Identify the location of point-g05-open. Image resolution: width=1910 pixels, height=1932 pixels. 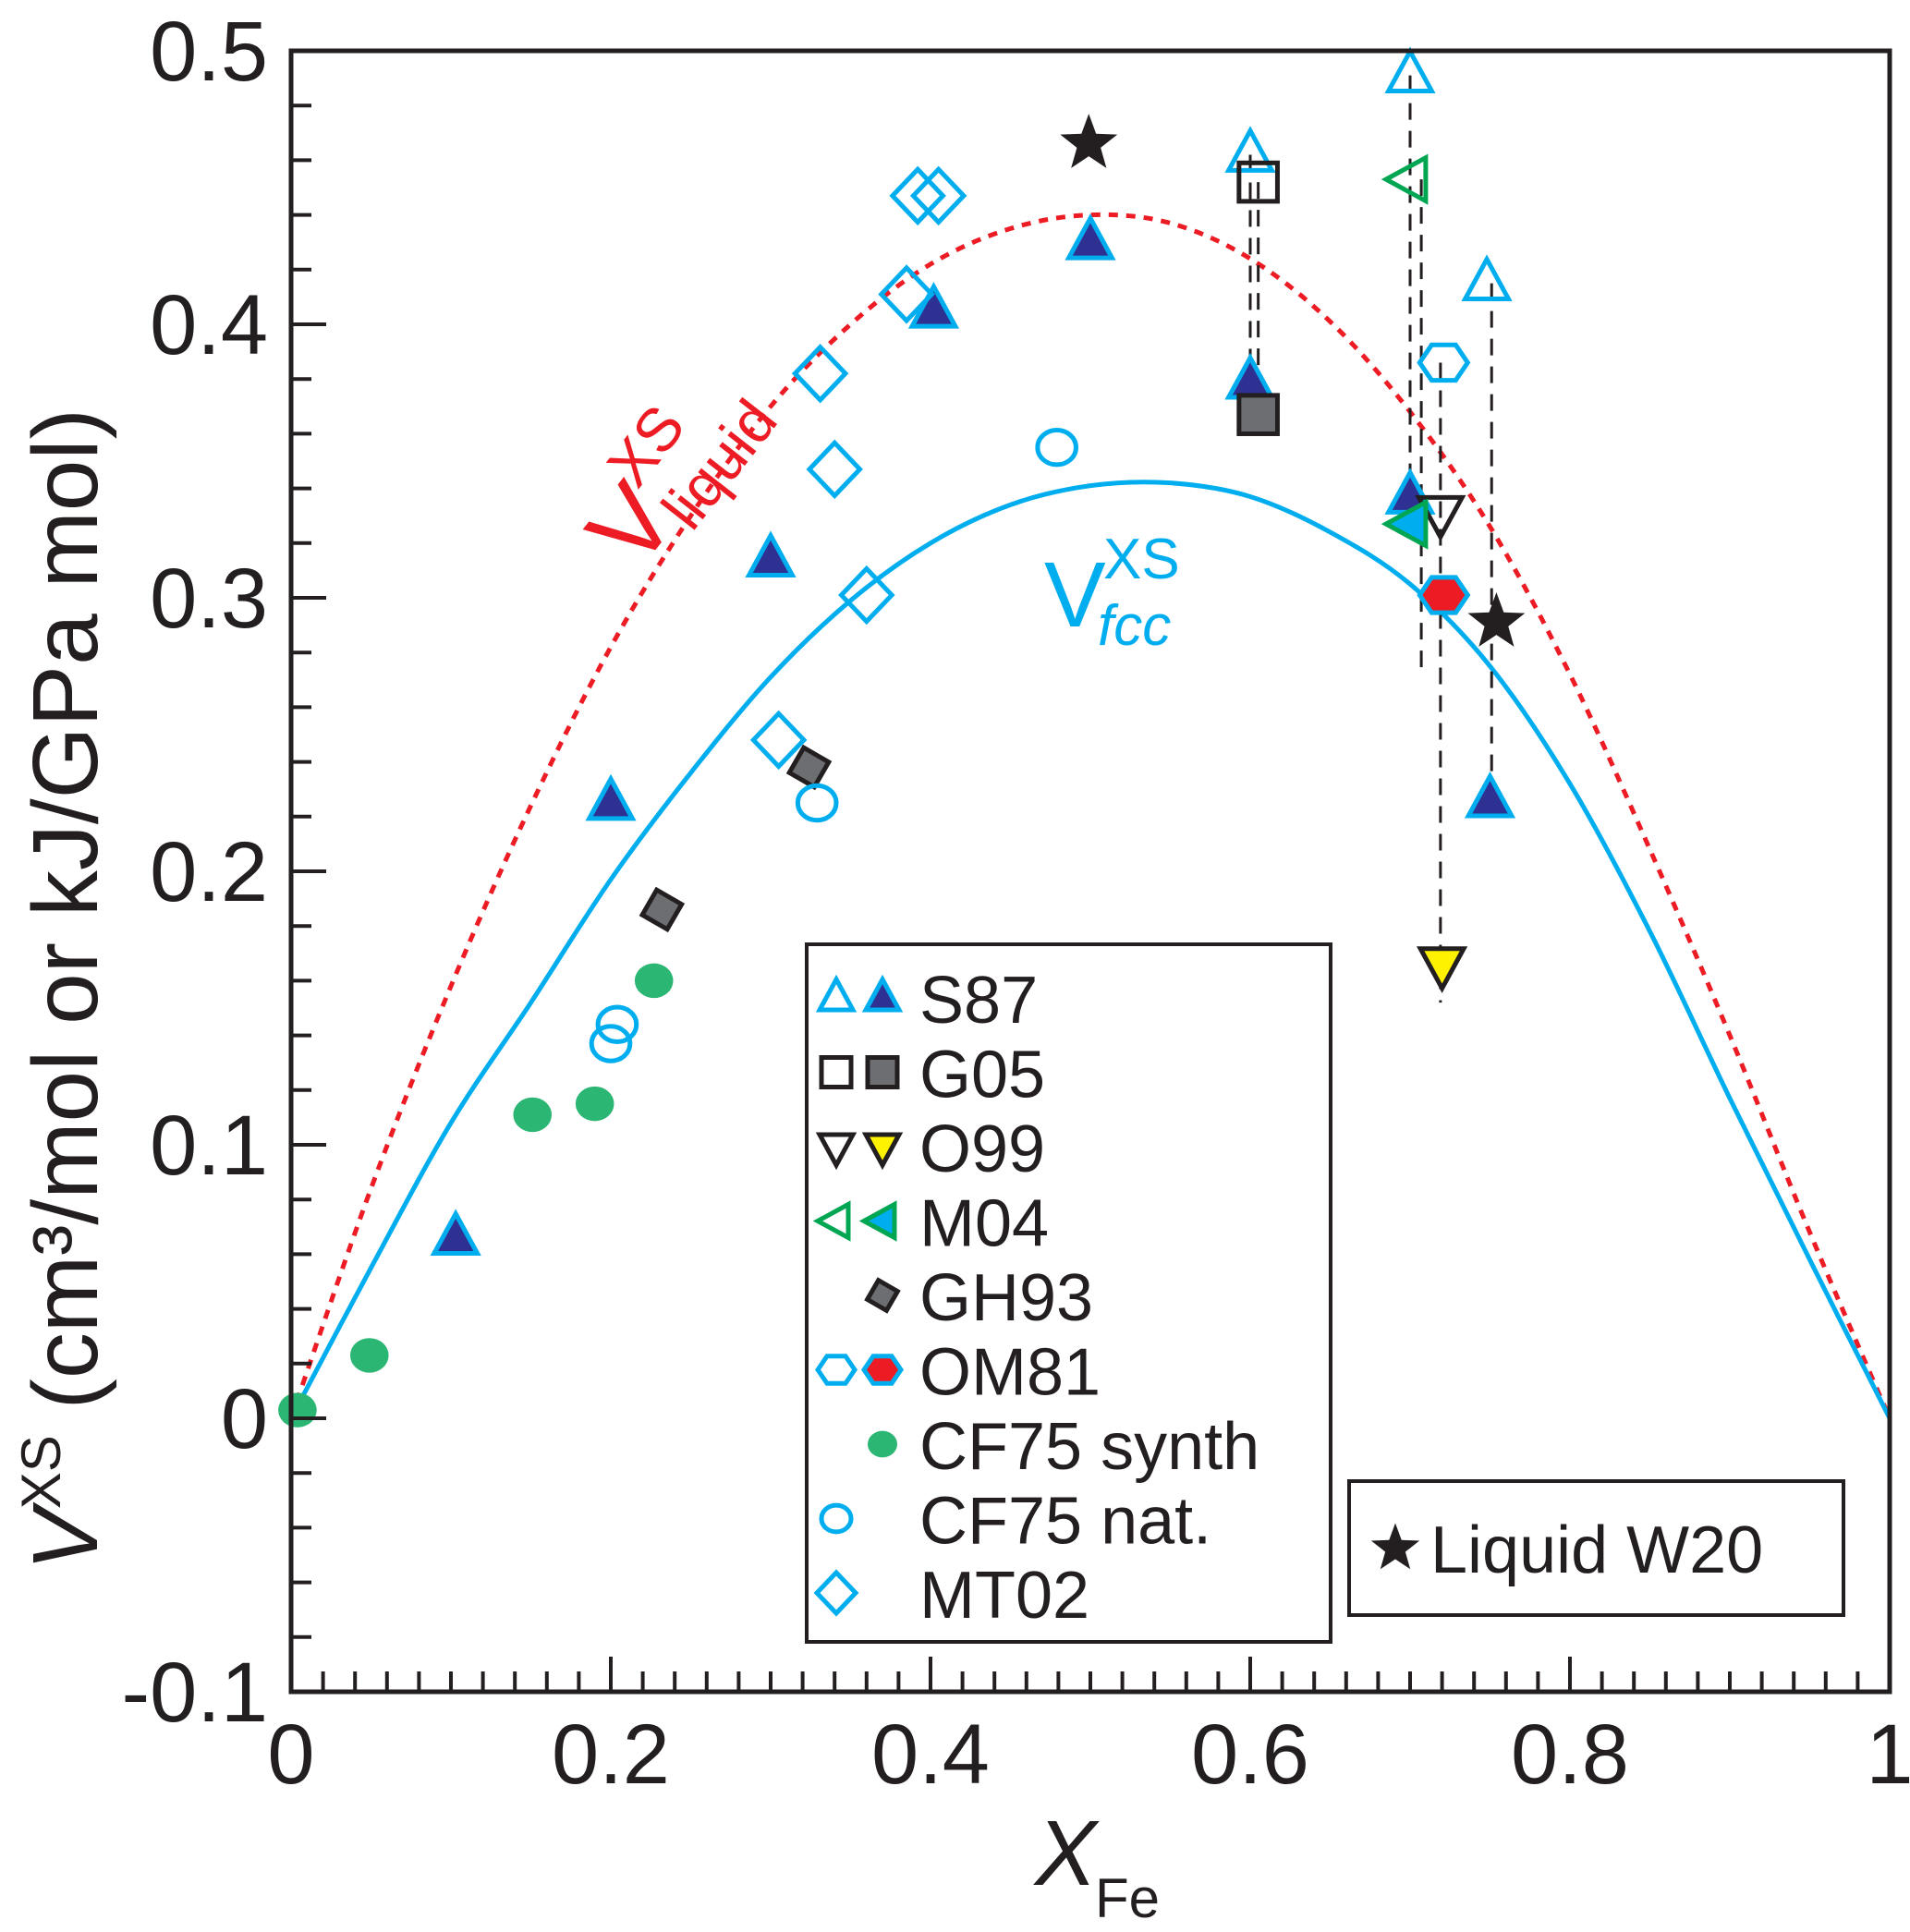
(1258, 182).